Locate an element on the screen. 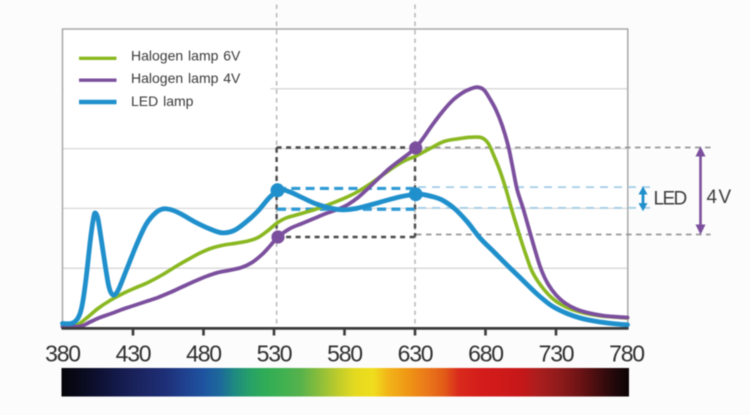 This screenshot has width=750, height=415. svg-text: 4 is located at coordinates (712, 197).